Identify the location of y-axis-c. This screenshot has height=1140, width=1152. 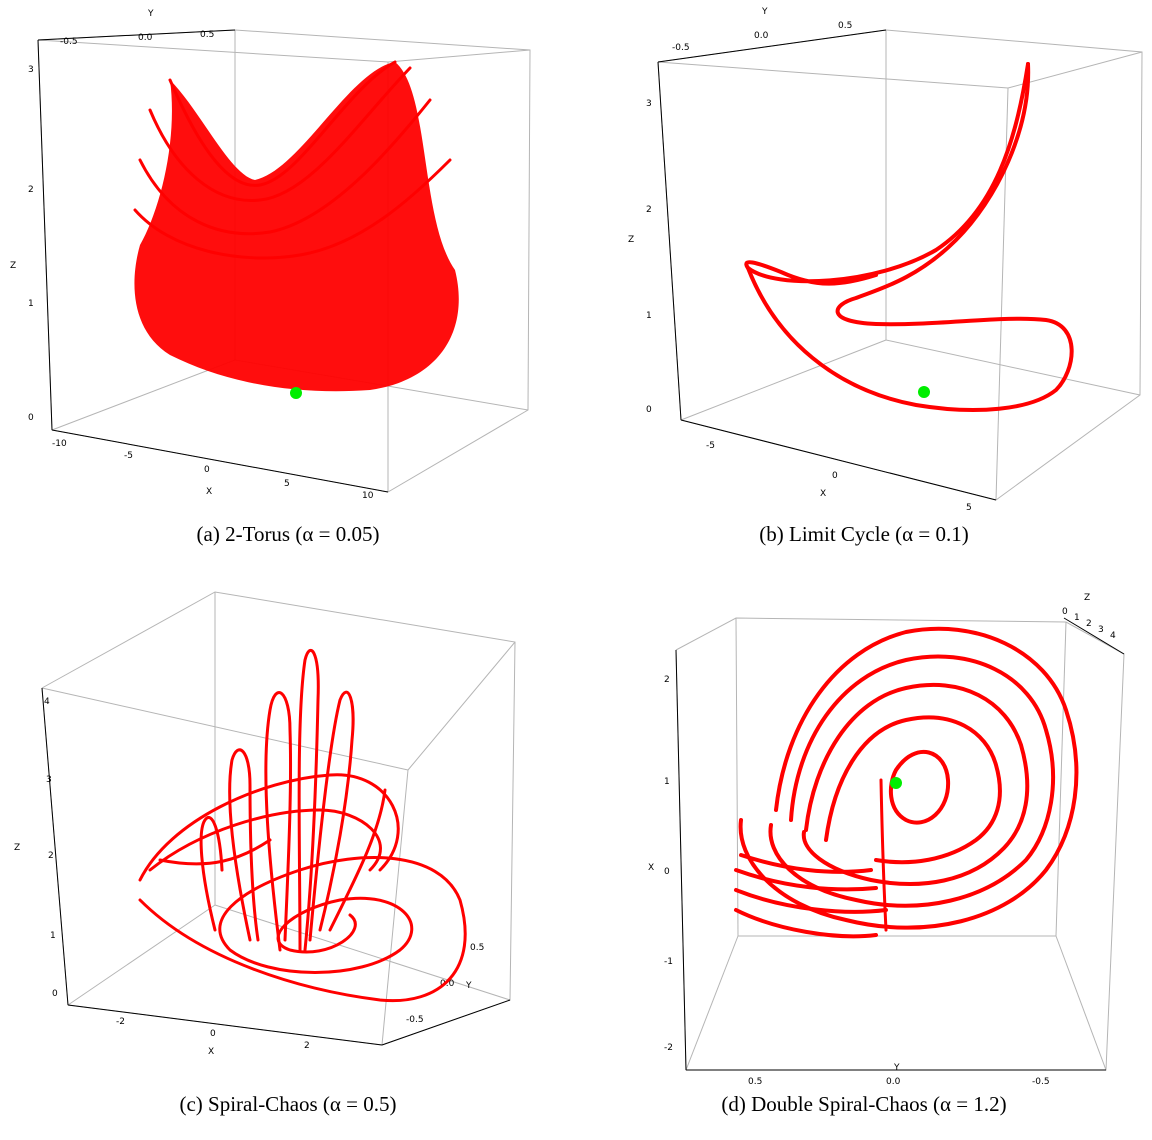
(446, 1022).